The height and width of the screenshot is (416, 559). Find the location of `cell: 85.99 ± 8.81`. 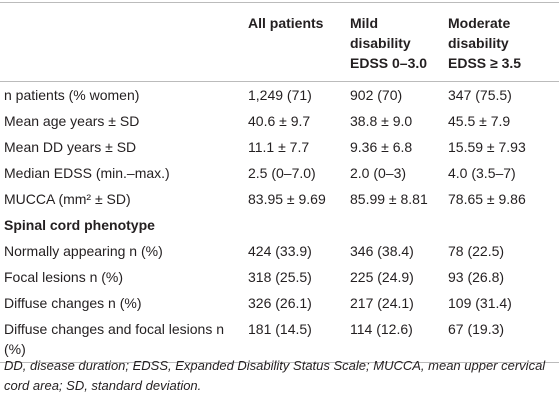

cell: 85.99 ± 8.81 is located at coordinates (389, 199).